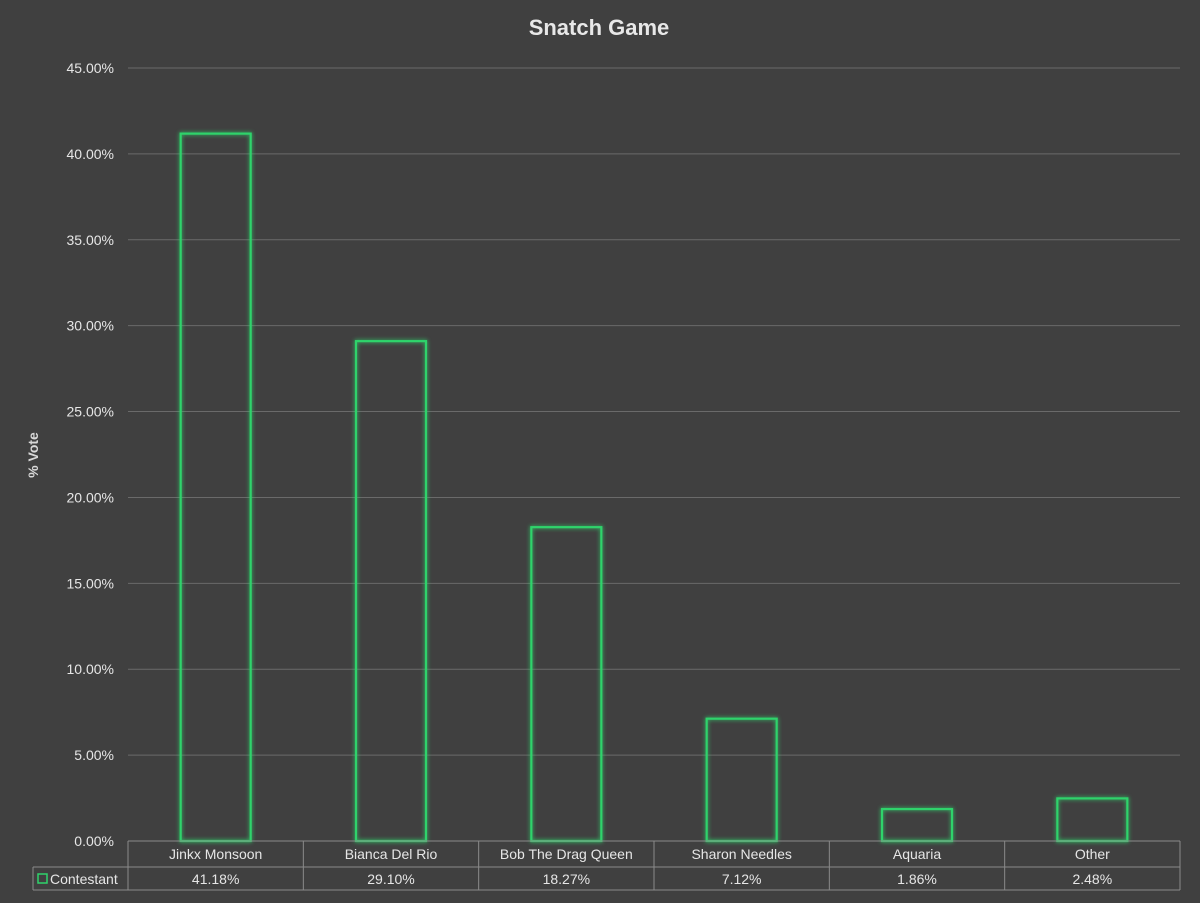 This screenshot has width=1200, height=903. I want to click on value-label: 41.18%, so click(215, 879).